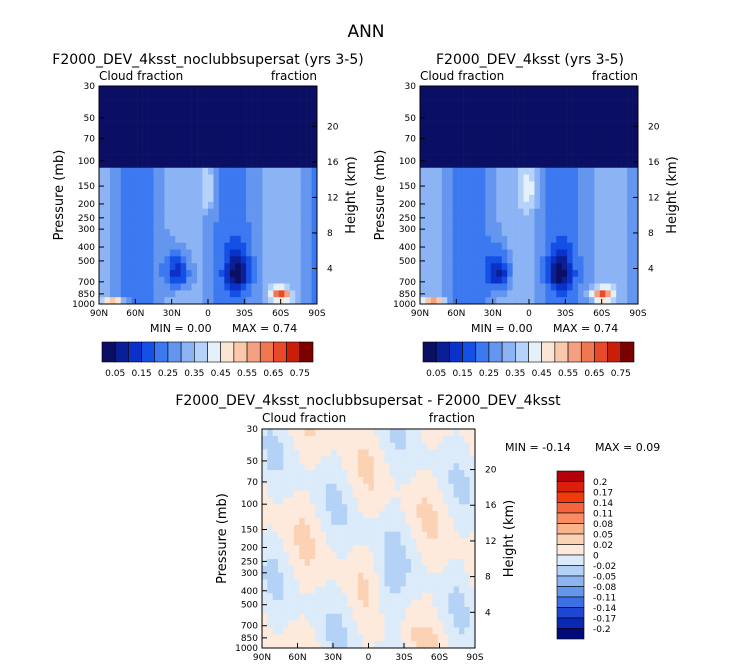  I want to click on y2-tick-label: 8, so click(488, 578).